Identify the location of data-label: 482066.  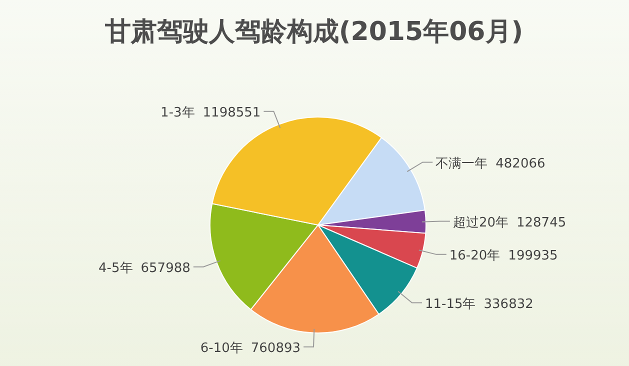
(521, 164).